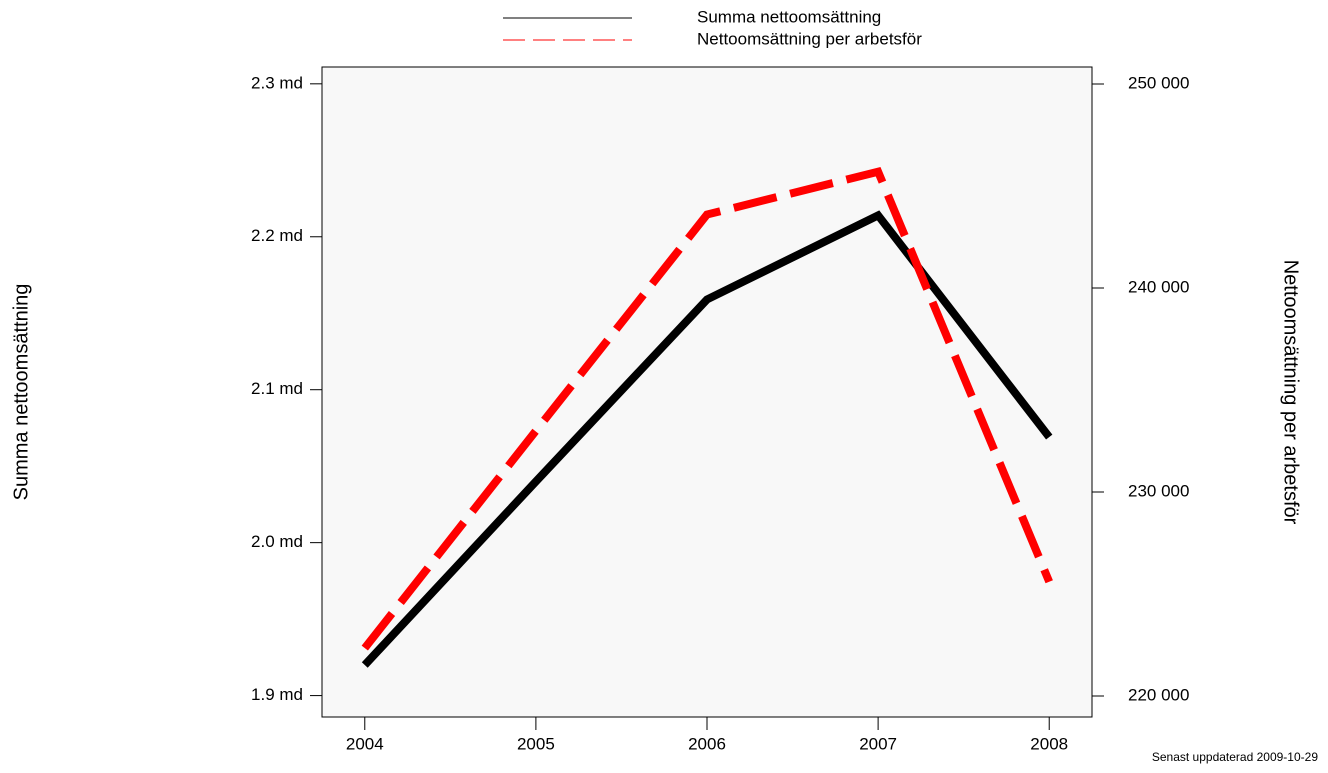 Image resolution: width=1328 pixels, height=773 pixels. Describe the element at coordinates (878, 743) in the screenshot. I see `x-tick-label: 2007` at that location.